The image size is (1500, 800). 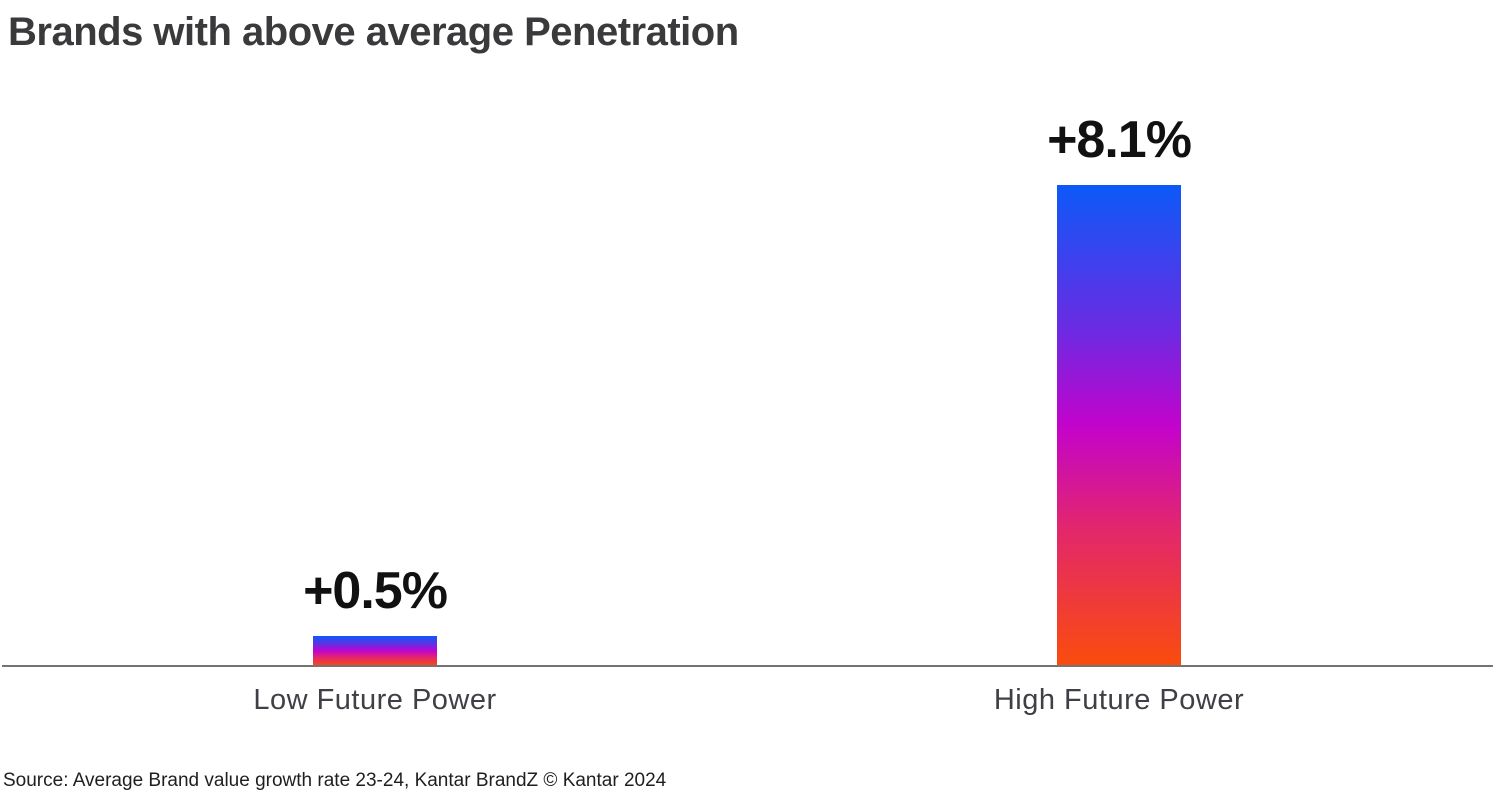 I want to click on category-label-low-future-power: Low Future Power, so click(x=375, y=700).